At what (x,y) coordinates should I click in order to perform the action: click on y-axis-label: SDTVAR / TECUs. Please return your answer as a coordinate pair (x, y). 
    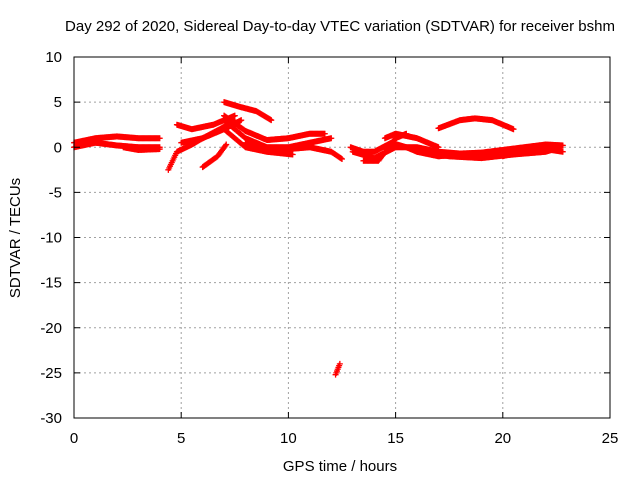
    Looking at the image, I should click on (15, 238).